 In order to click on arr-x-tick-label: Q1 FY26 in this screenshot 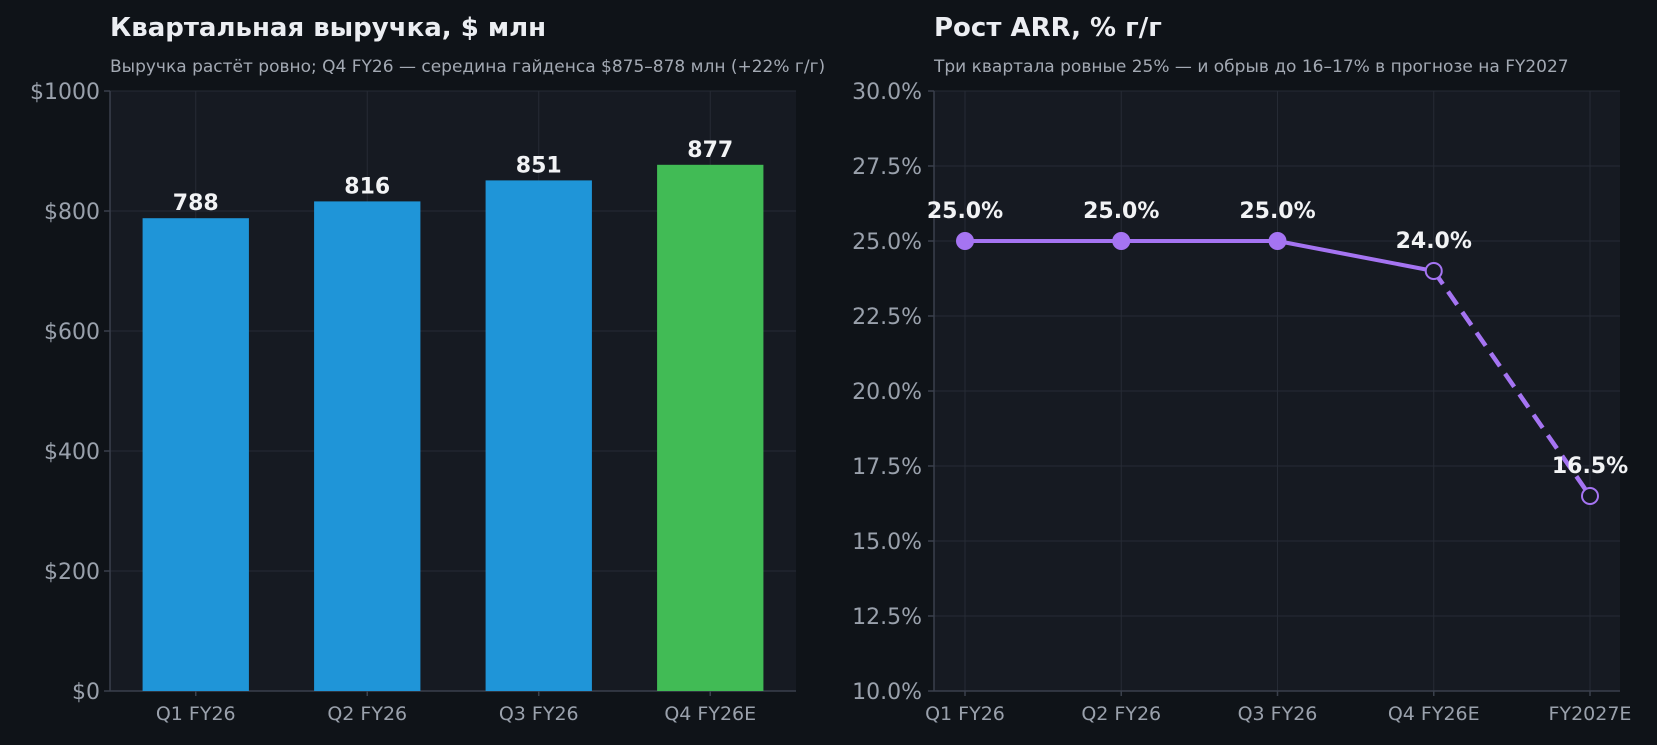, I will do `click(965, 714)`.